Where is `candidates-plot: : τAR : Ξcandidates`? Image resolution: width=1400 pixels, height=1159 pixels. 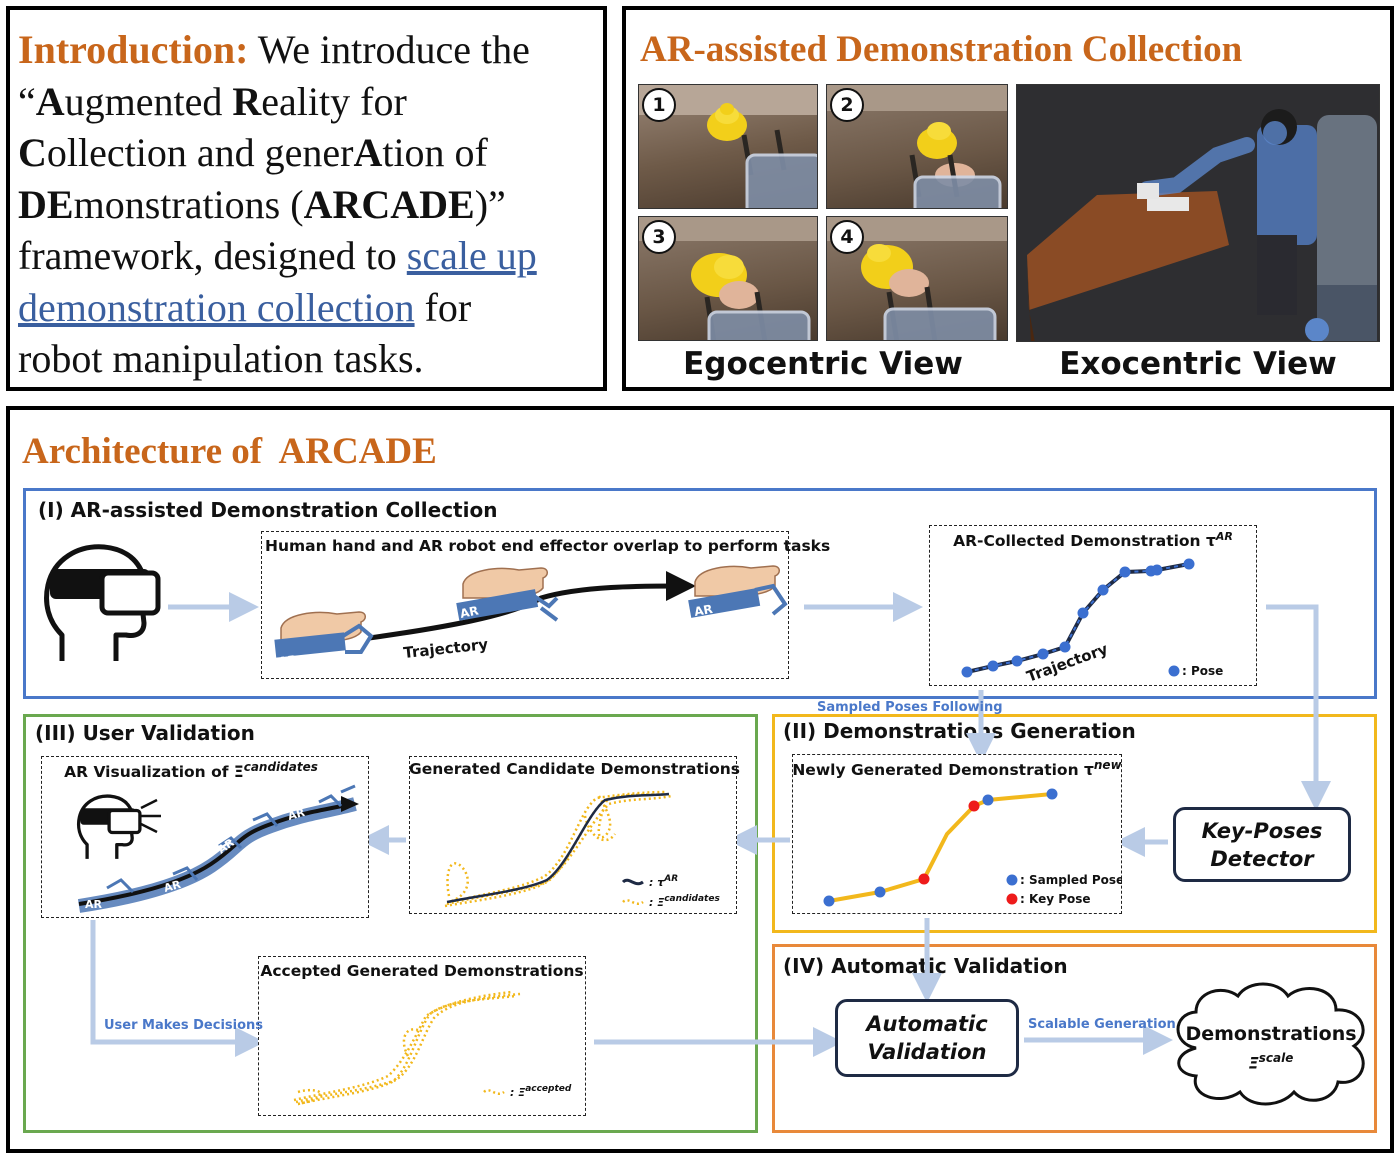 candidates-plot: : τAR : Ξcandidates is located at coordinates (582, 849).